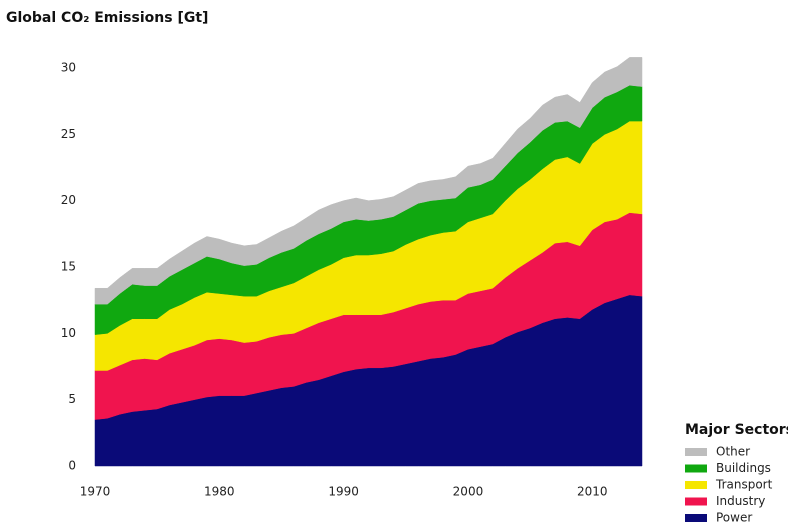  I want to click on legend-label: Buildings, so click(743, 468).